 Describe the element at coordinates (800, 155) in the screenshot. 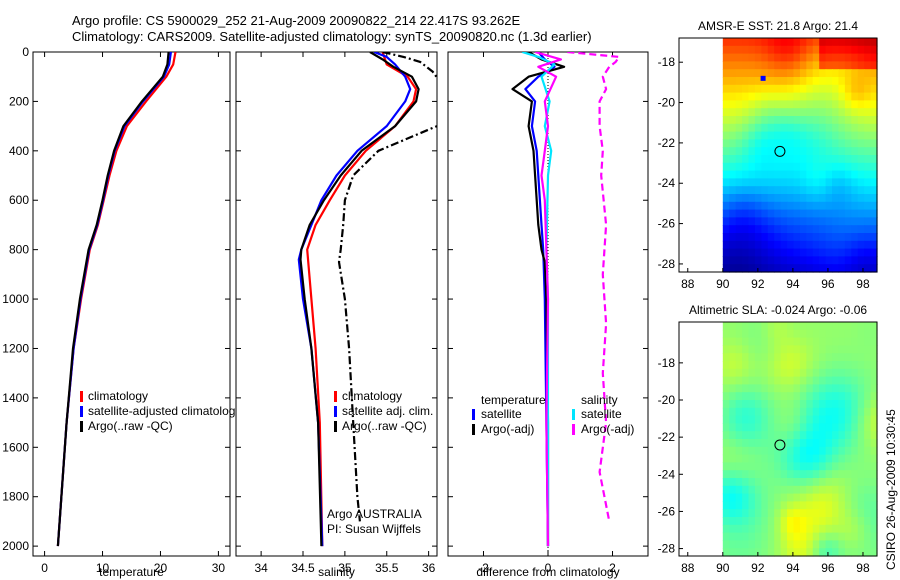

I see `map-heatmap` at that location.